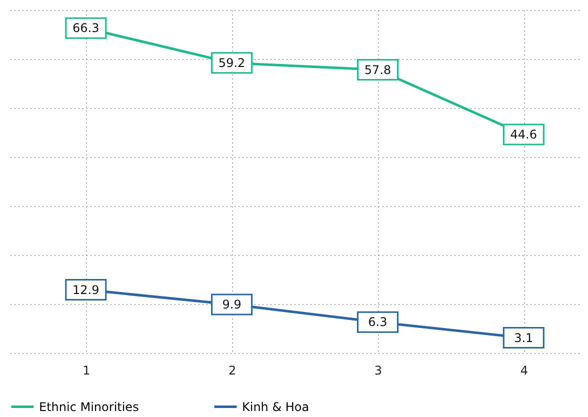  I want to click on legend-label: Ethnic Minorities, so click(89, 407).